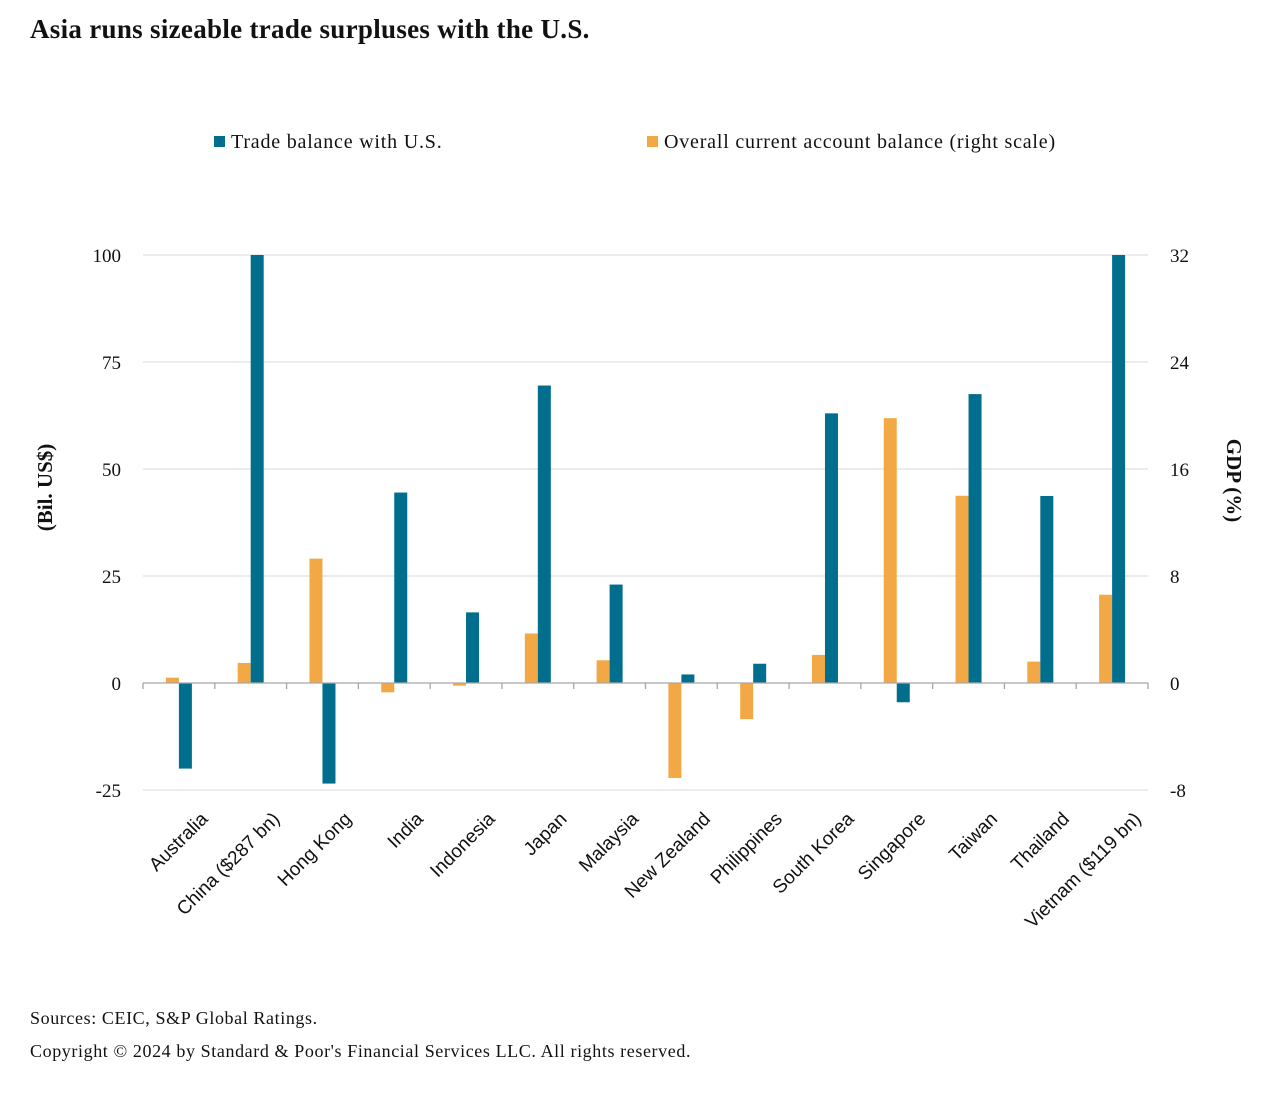 The height and width of the screenshot is (1103, 1280). I want to click on category-label: Japan, so click(545, 834).